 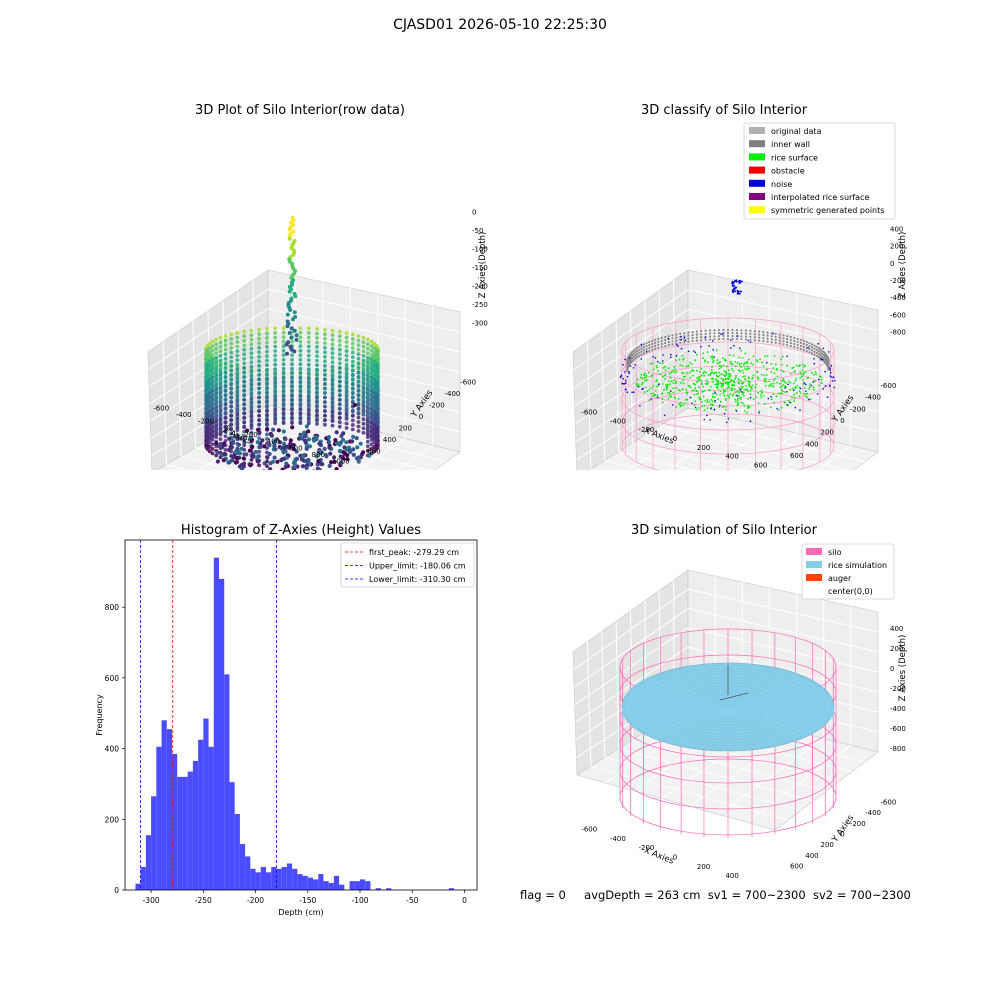 I want to click on legend-label: inner wall, so click(x=790, y=144).